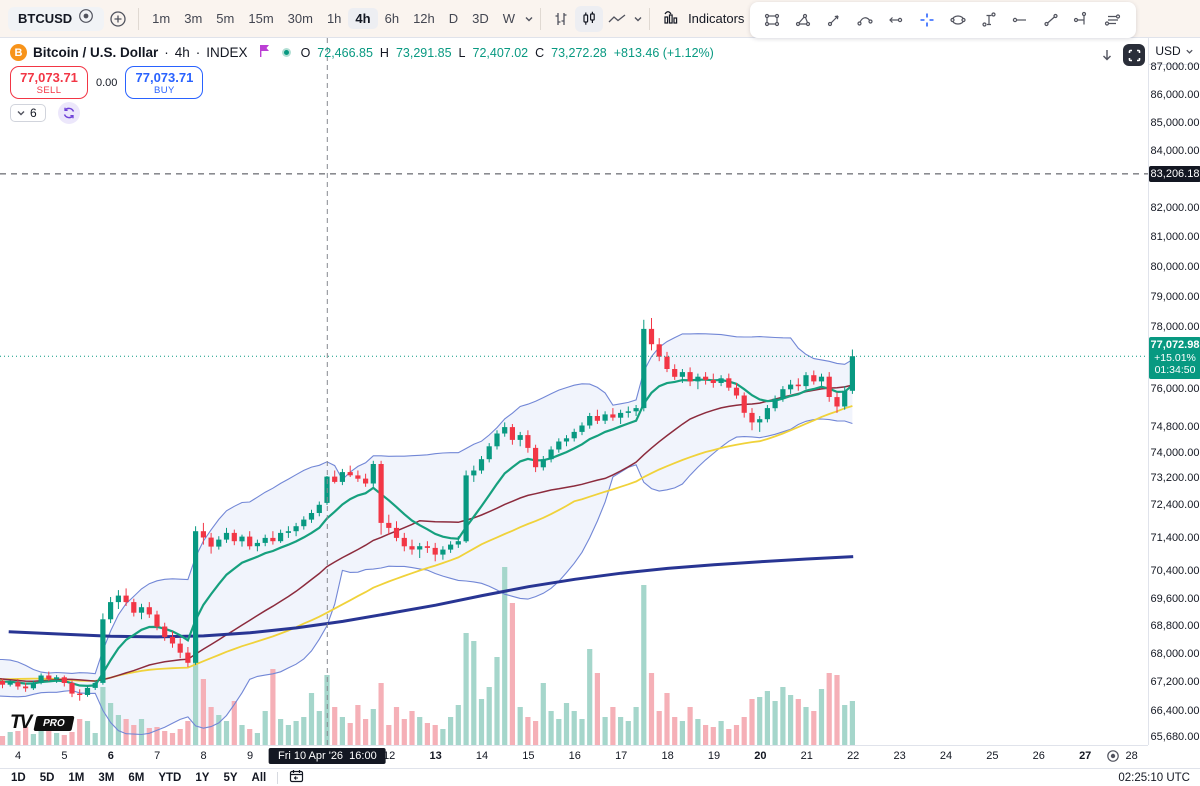 The height and width of the screenshot is (786, 1200). Describe the element at coordinates (49, 90) in the screenshot. I see `sell-label: SELL` at that location.